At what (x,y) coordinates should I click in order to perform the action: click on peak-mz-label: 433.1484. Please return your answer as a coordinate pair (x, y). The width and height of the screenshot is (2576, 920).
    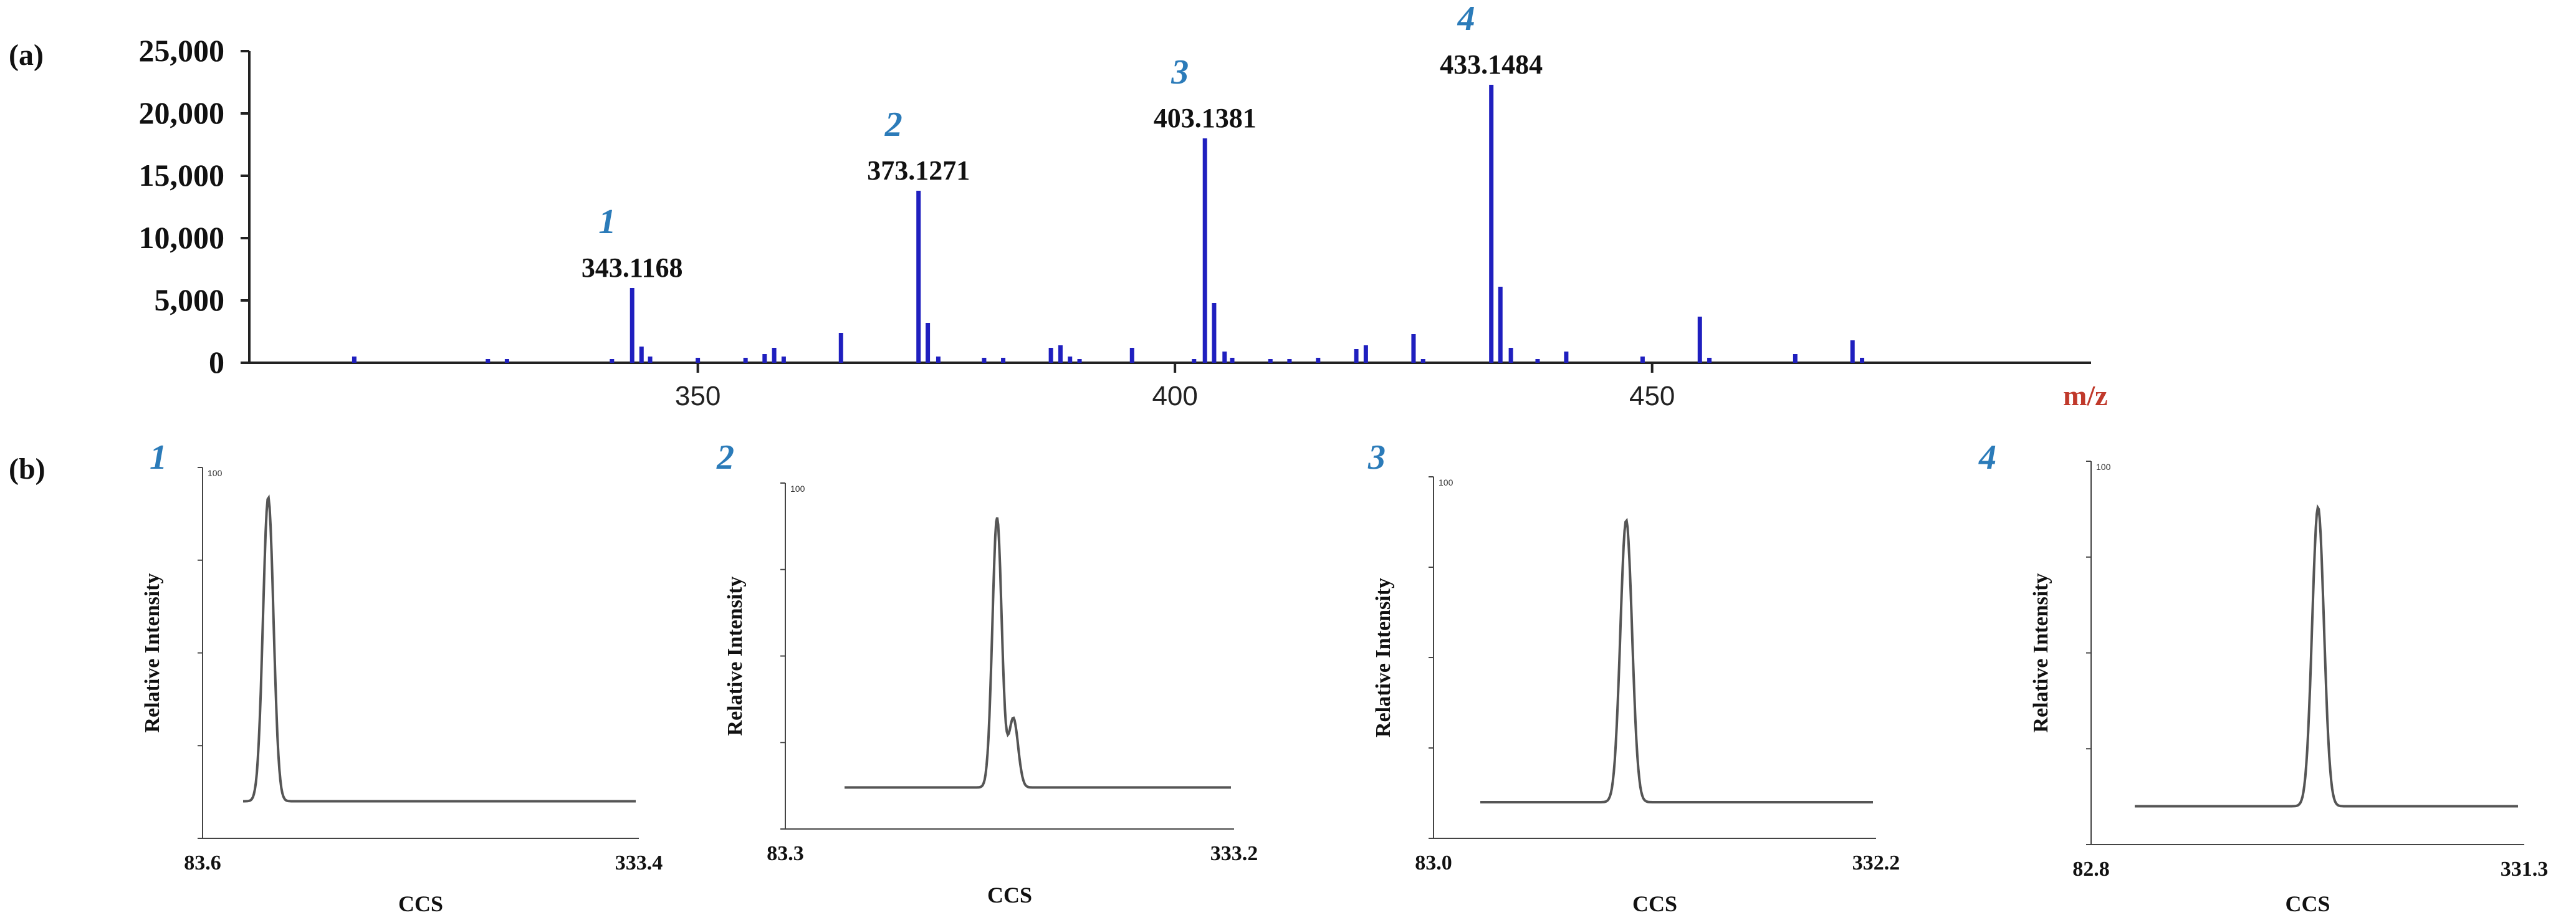
    Looking at the image, I should click on (1491, 64).